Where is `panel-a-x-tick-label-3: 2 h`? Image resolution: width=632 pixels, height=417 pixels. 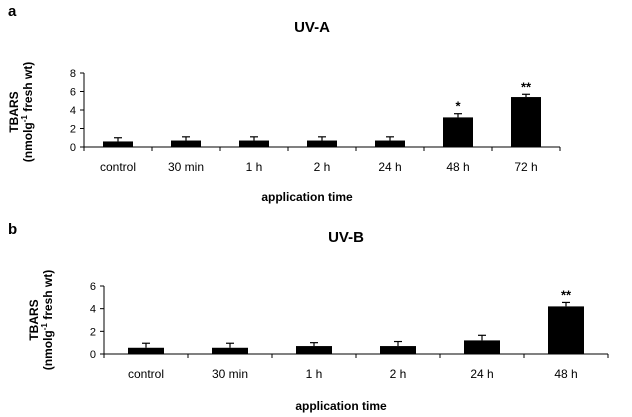 panel-a-x-tick-label-3: 2 h is located at coordinates (322, 167).